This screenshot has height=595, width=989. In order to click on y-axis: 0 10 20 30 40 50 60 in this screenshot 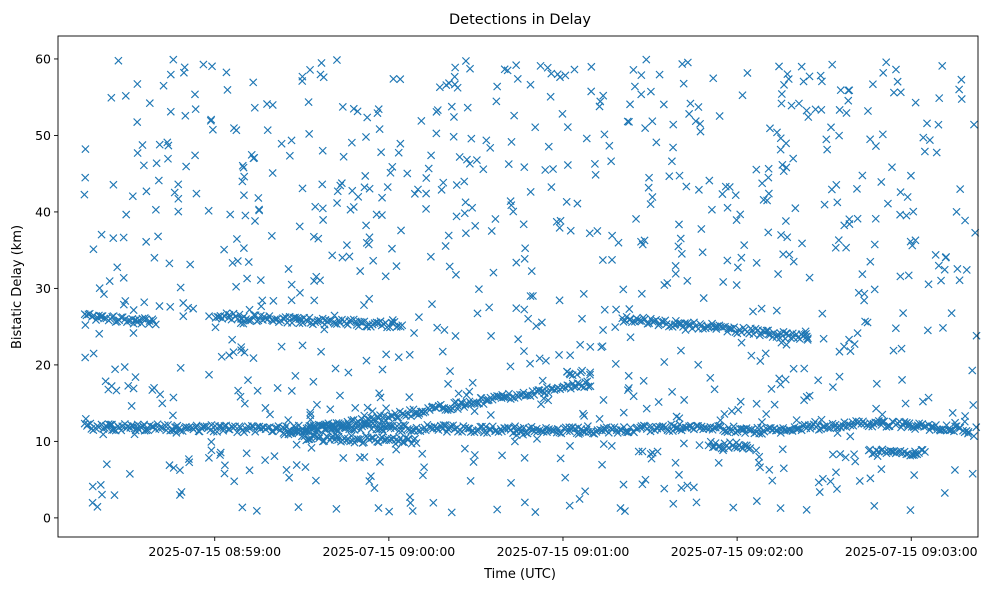, I will do `click(46, 288)`.